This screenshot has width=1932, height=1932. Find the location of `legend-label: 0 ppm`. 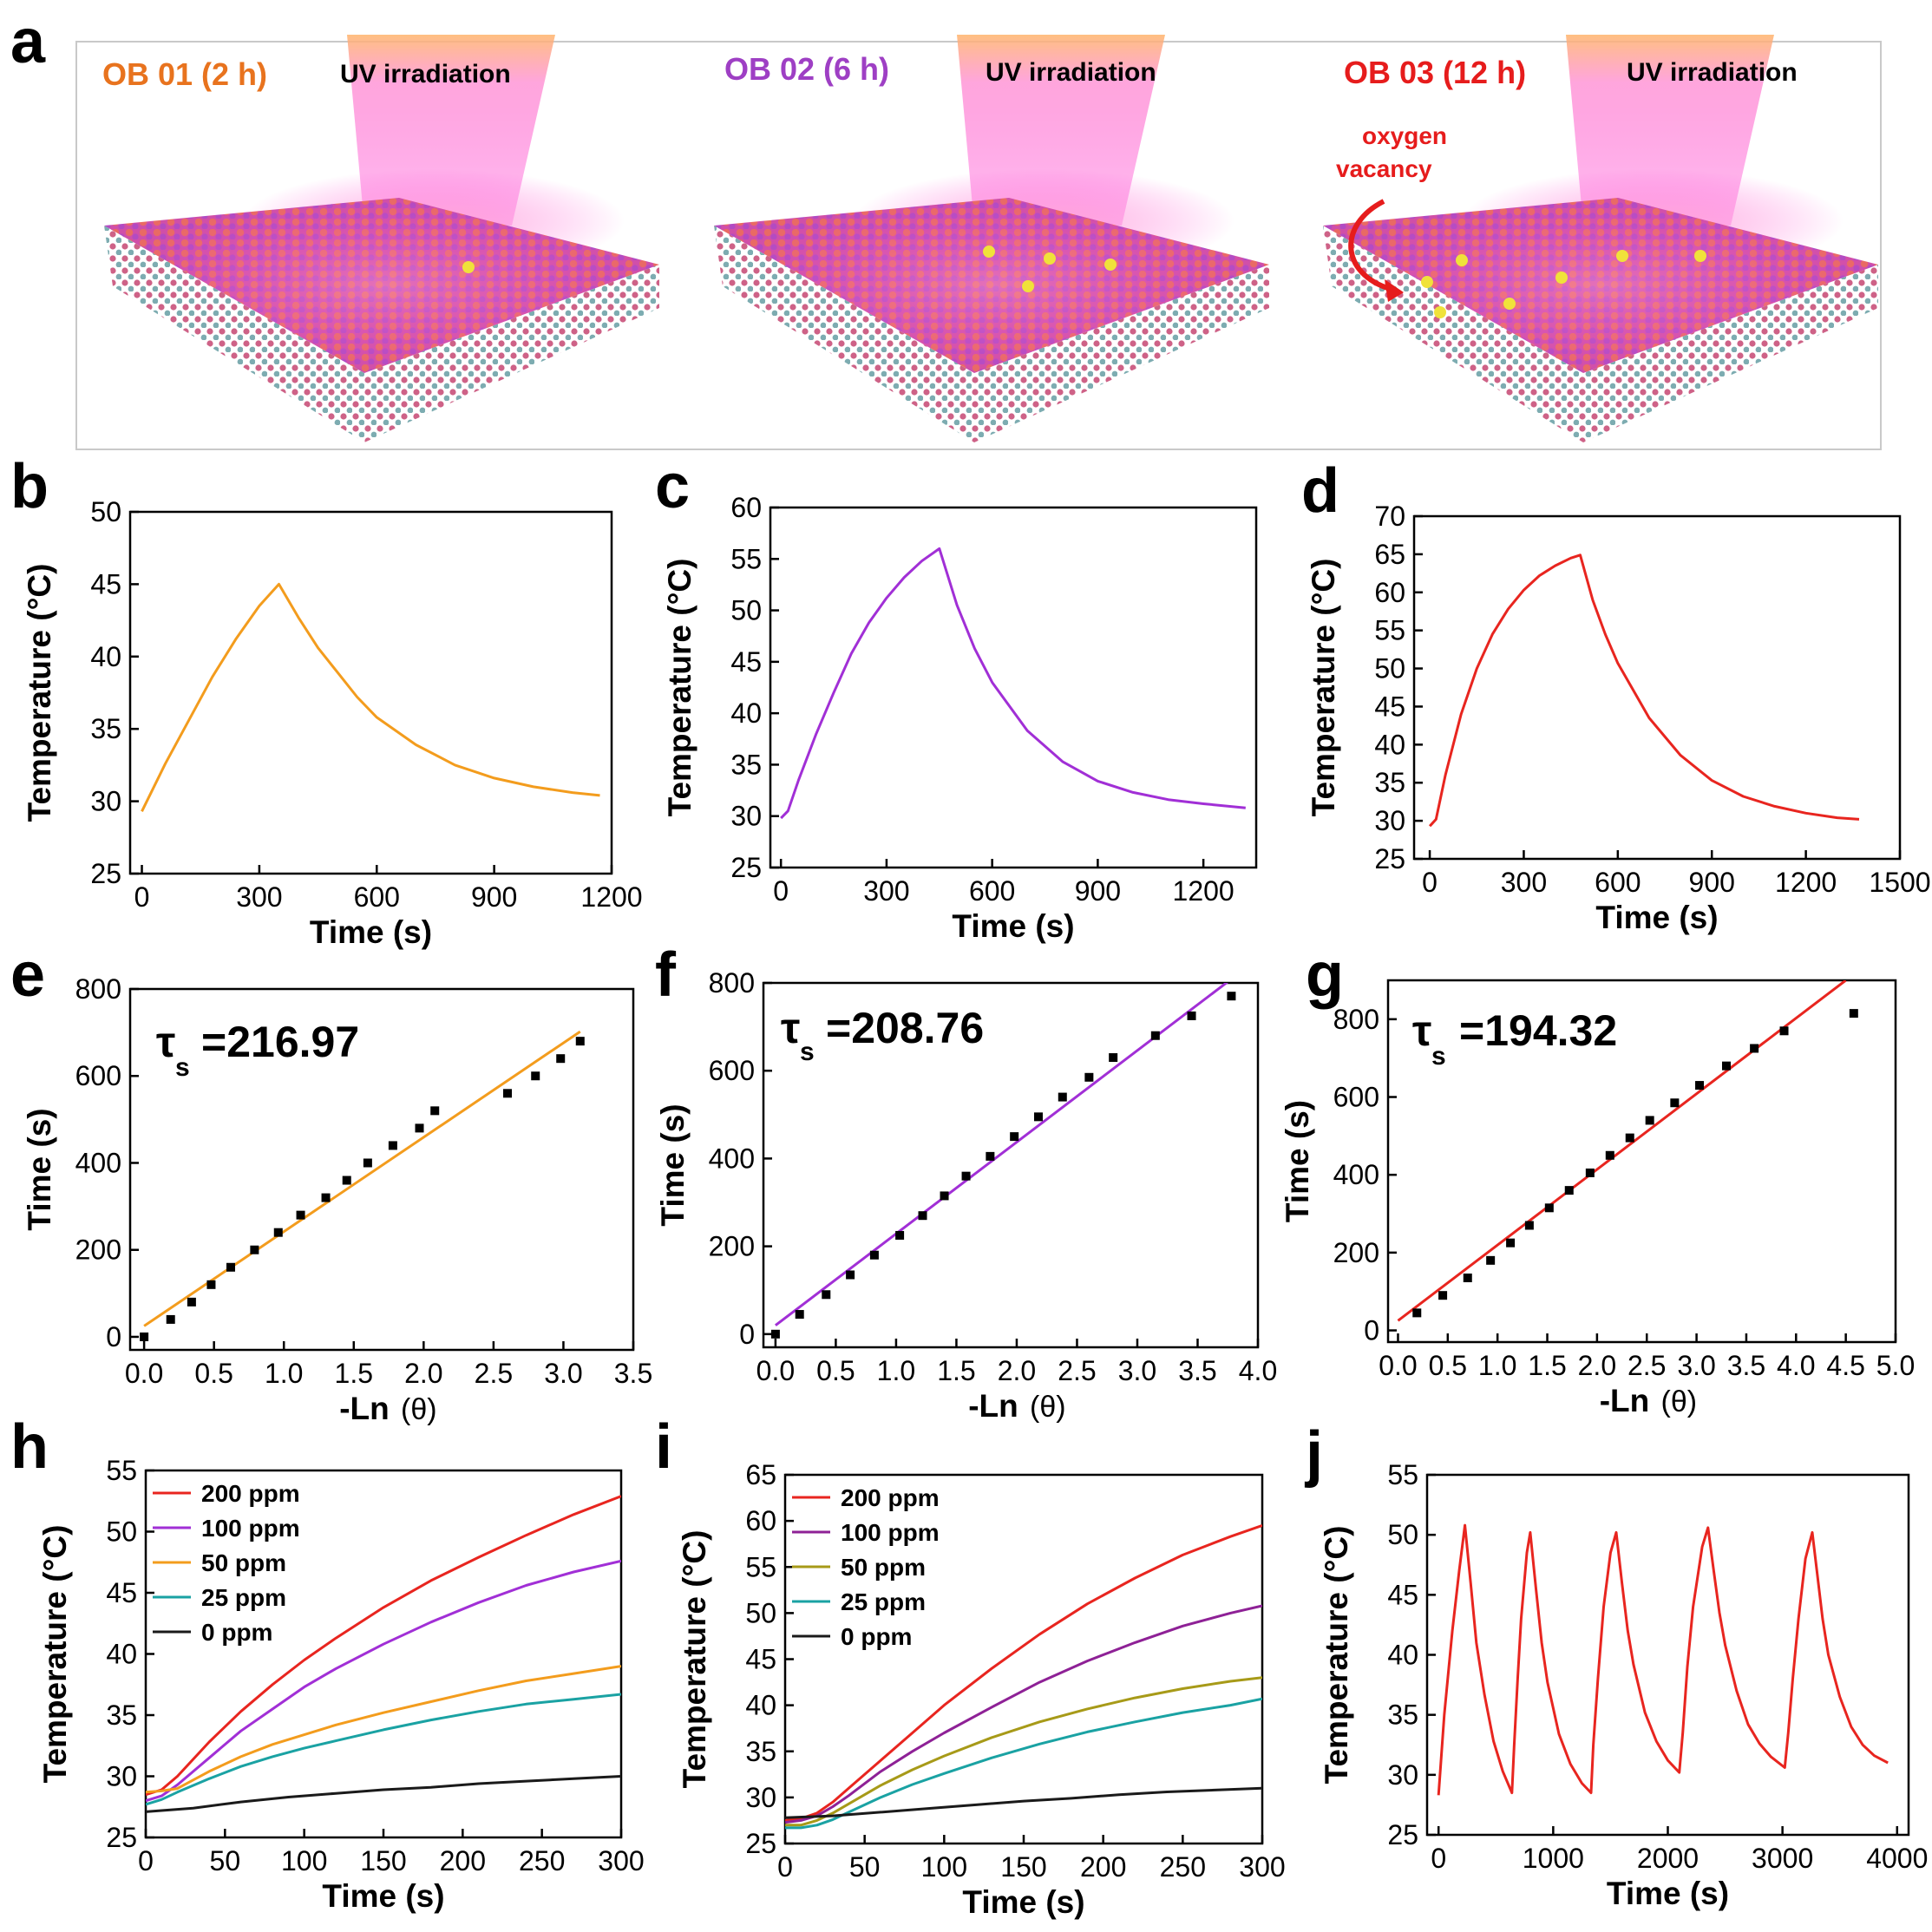

legend-label: 0 ppm is located at coordinates (236, 1632).